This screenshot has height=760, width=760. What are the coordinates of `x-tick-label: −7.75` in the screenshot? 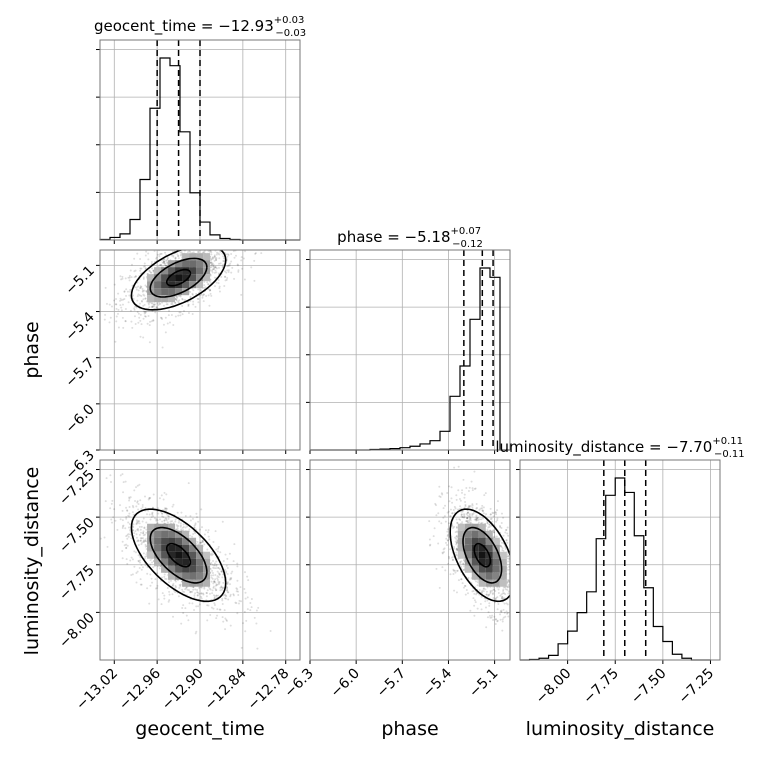 It's located at (601, 687).